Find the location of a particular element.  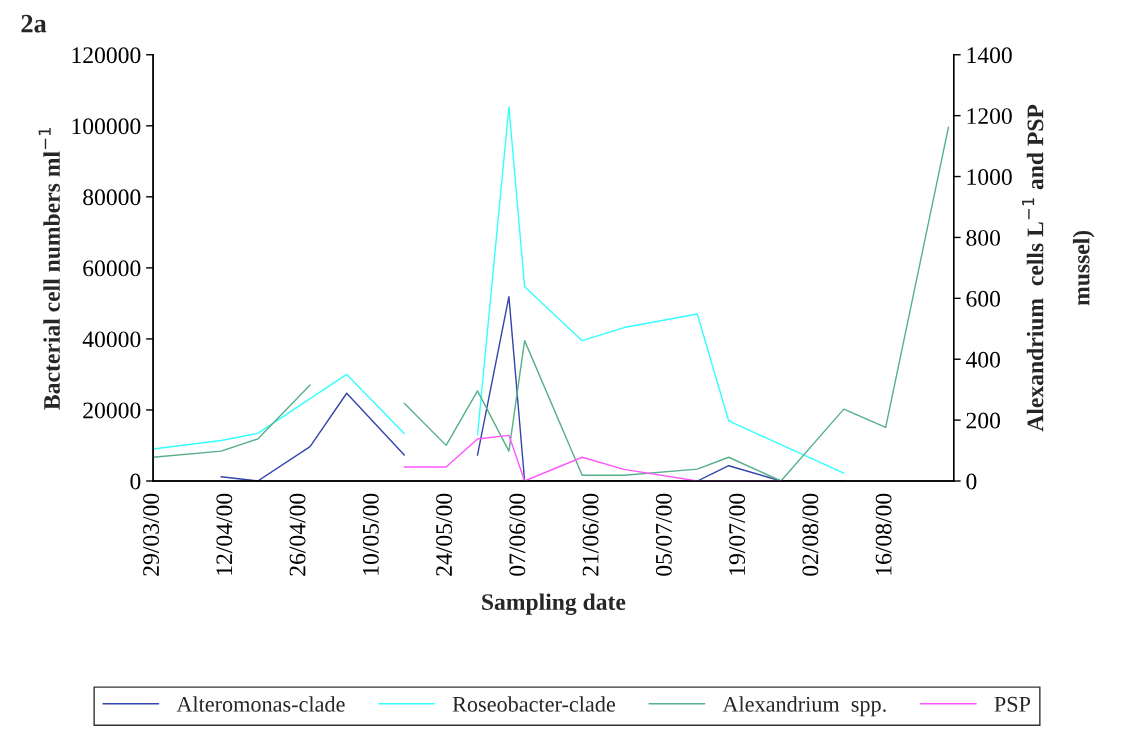

y2-tick-label: 1000 is located at coordinates (989, 177).